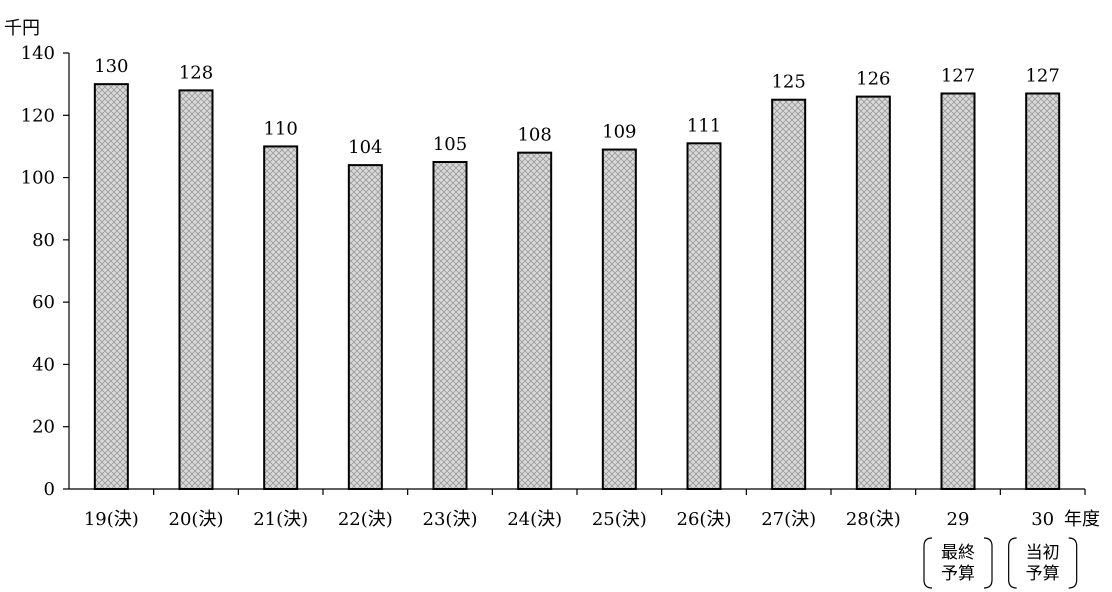 The height and width of the screenshot is (592, 1112). Describe the element at coordinates (450, 144) in the screenshot. I see `data-label: 105` at that location.